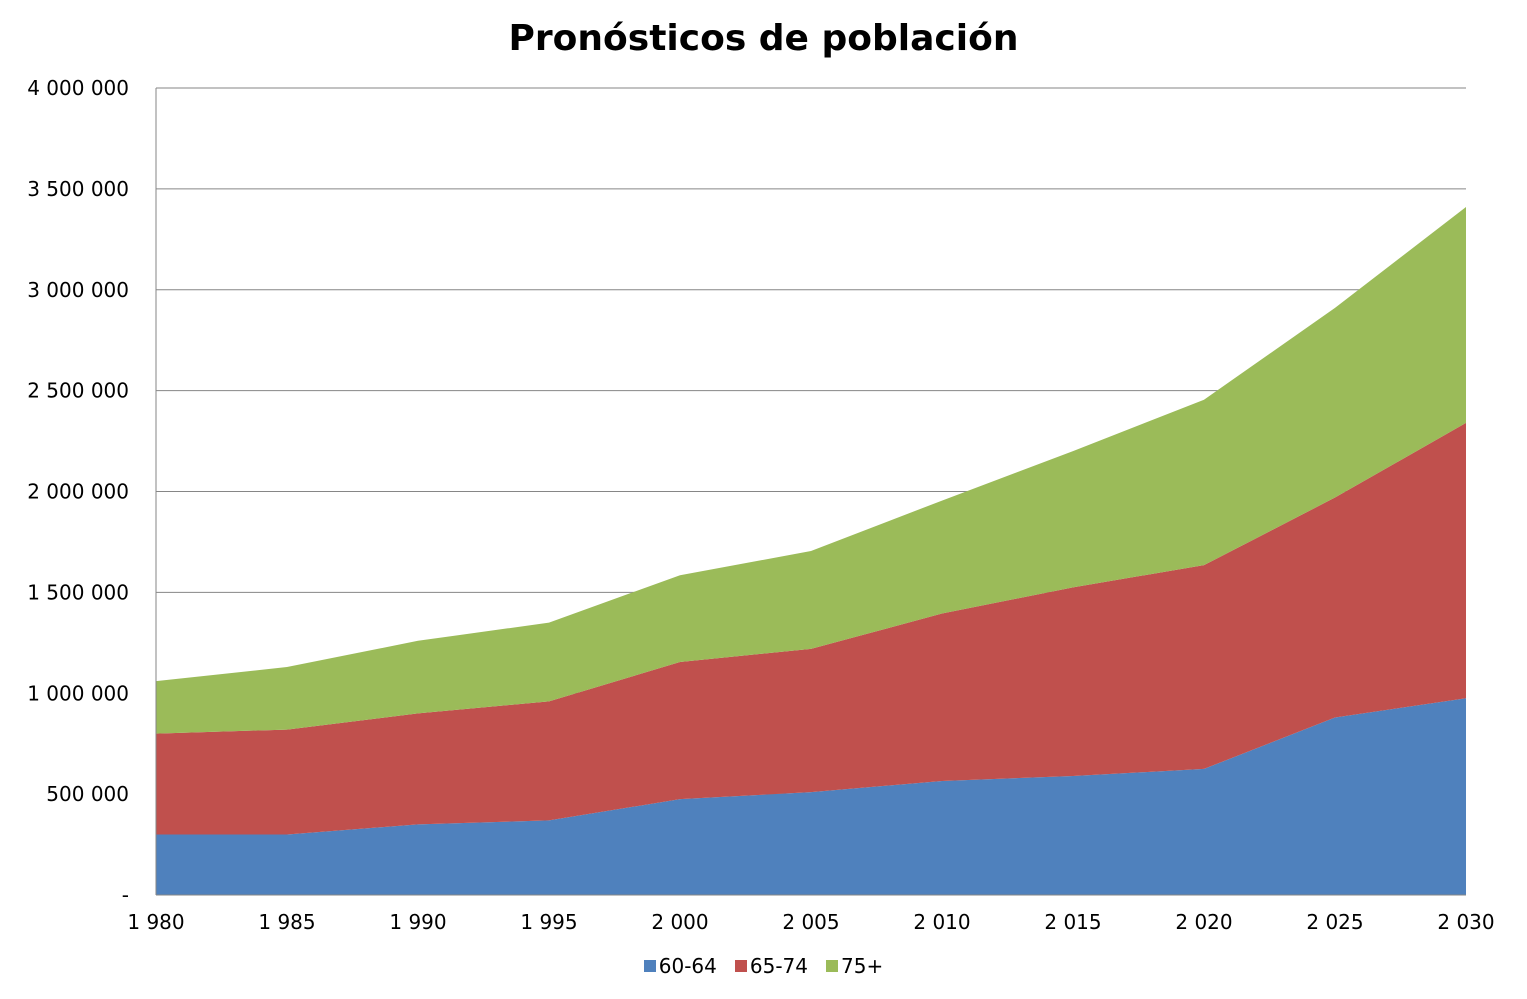 This screenshot has width=1527, height=999. Describe the element at coordinates (78, 492) in the screenshot. I see `y-tick-label: 2 000 000` at that location.